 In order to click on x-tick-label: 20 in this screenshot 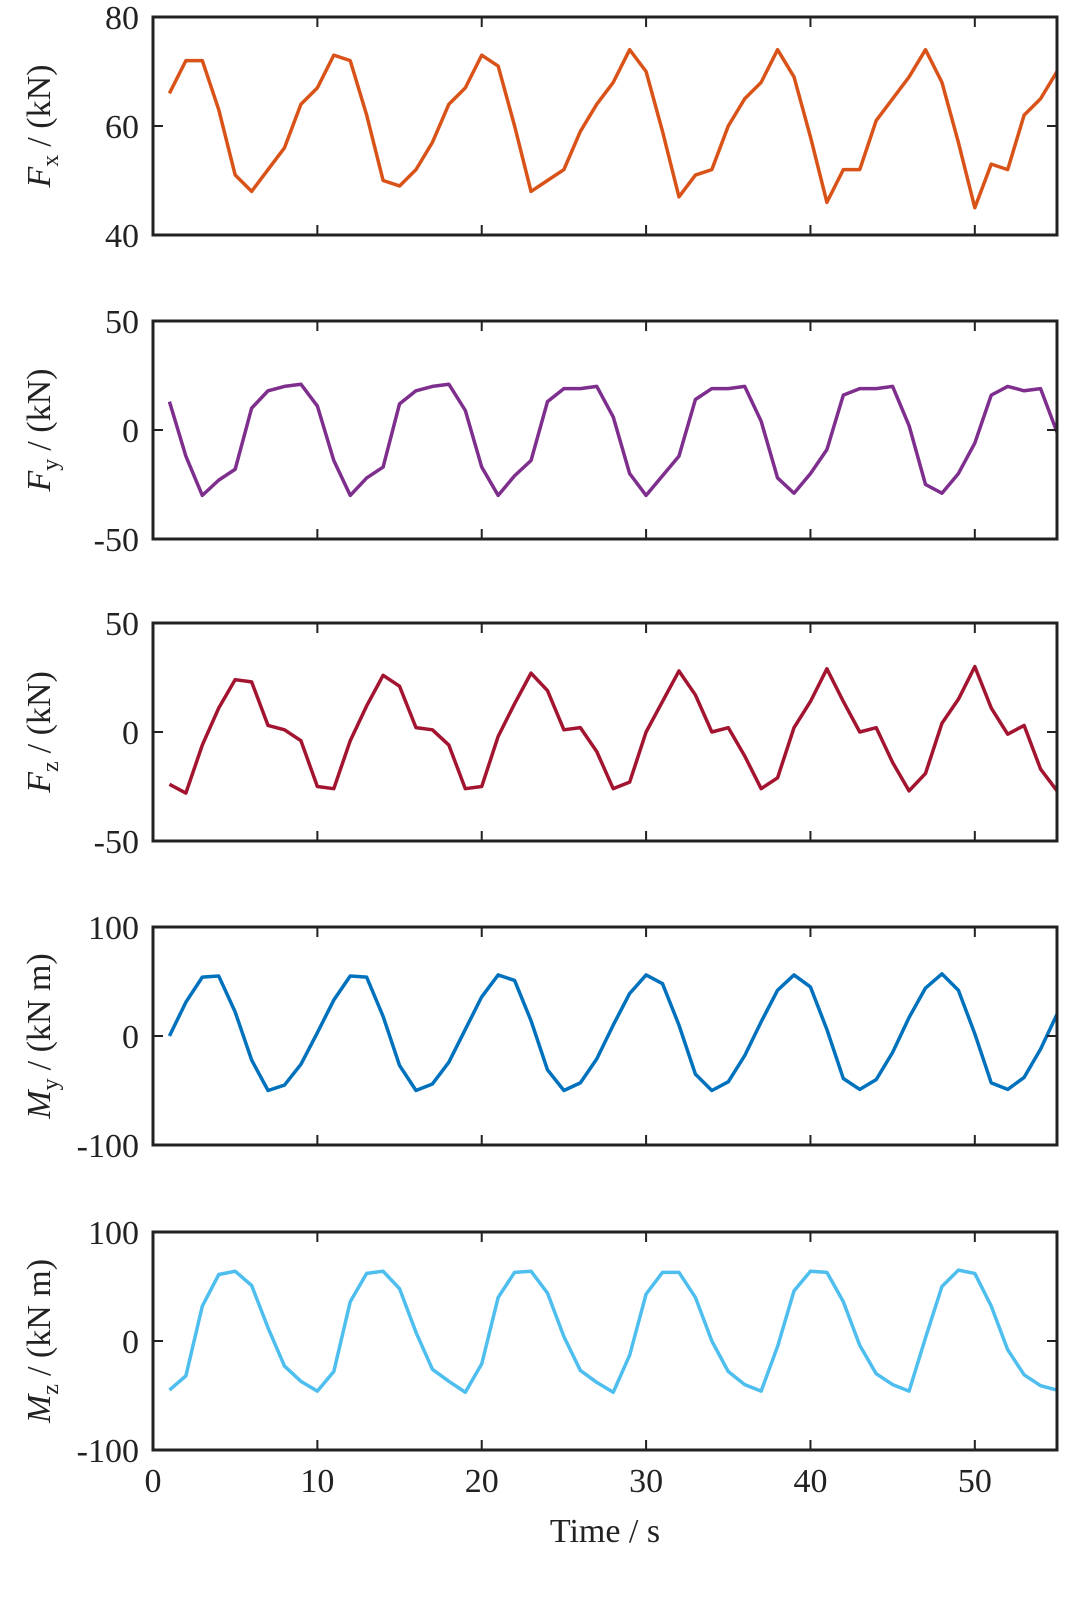, I will do `click(482, 1481)`.